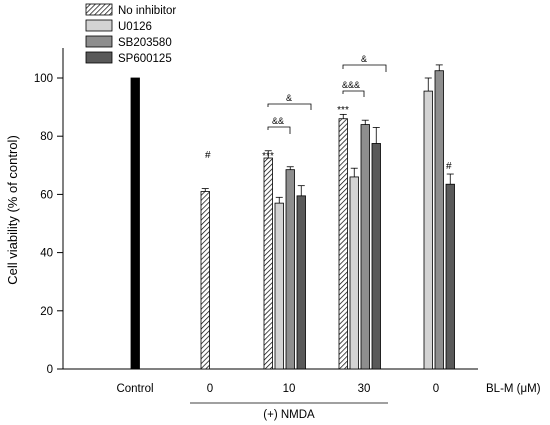  I want to click on y-axis-ticks: 0 20 40 60 80 100, so click(48, 224).